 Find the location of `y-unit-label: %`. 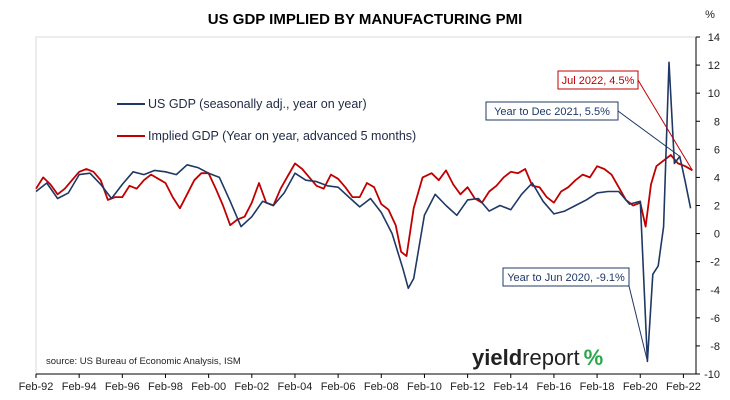

y-unit-label: % is located at coordinates (710, 15).